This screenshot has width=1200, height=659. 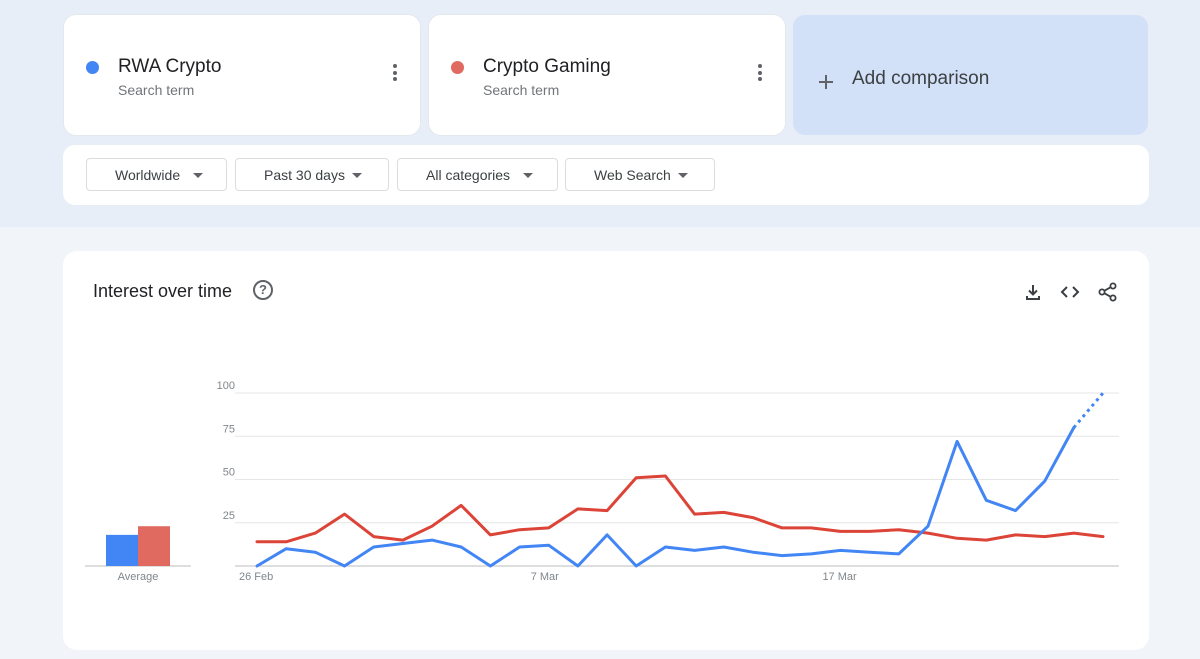 I want to click on y-tick-label: 75, so click(x=229, y=429).